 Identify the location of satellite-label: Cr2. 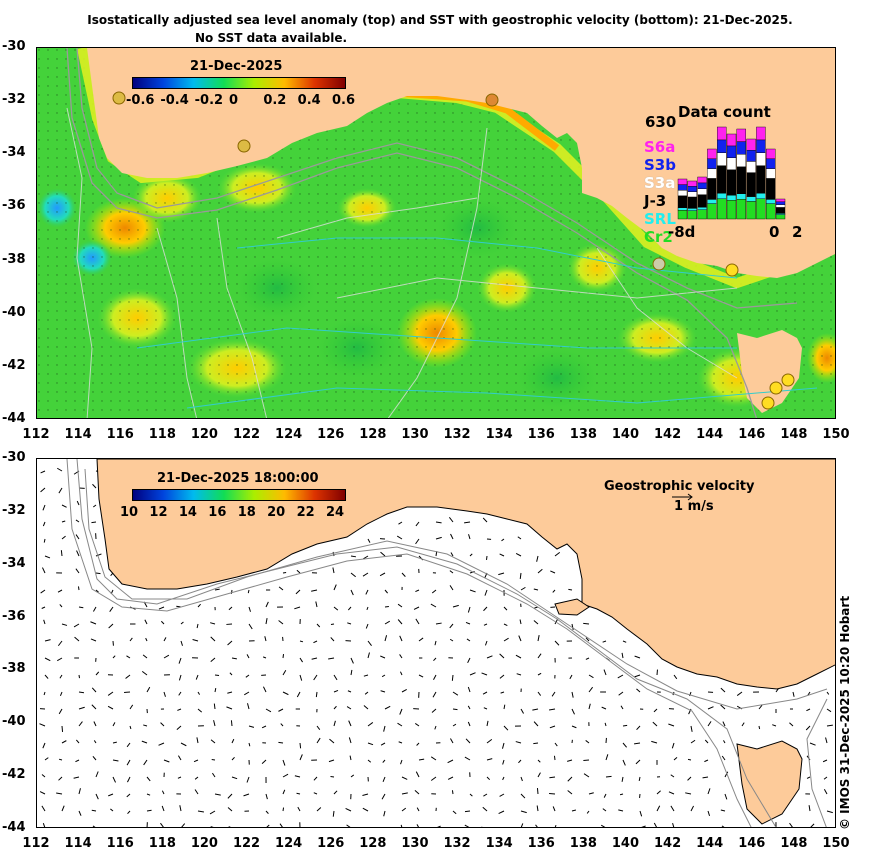
(658, 237).